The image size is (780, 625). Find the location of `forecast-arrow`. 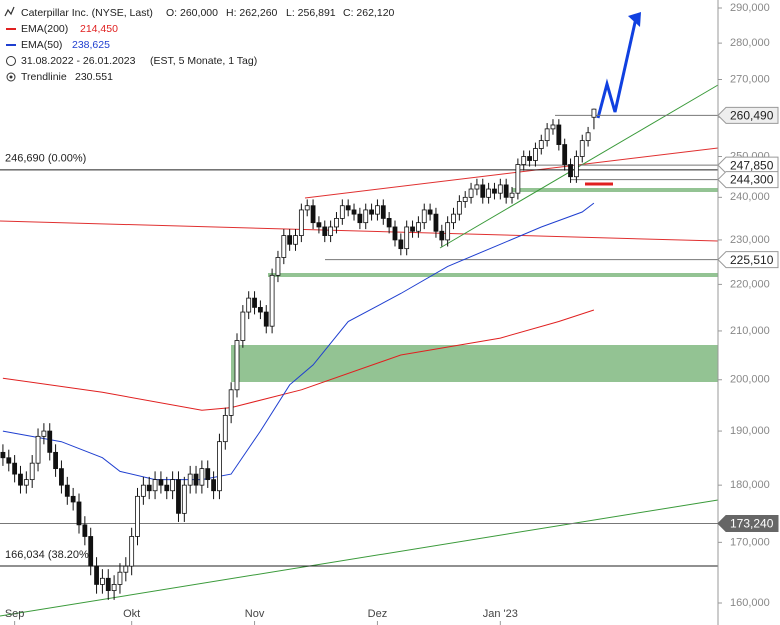

forecast-arrow is located at coordinates (617, 68).